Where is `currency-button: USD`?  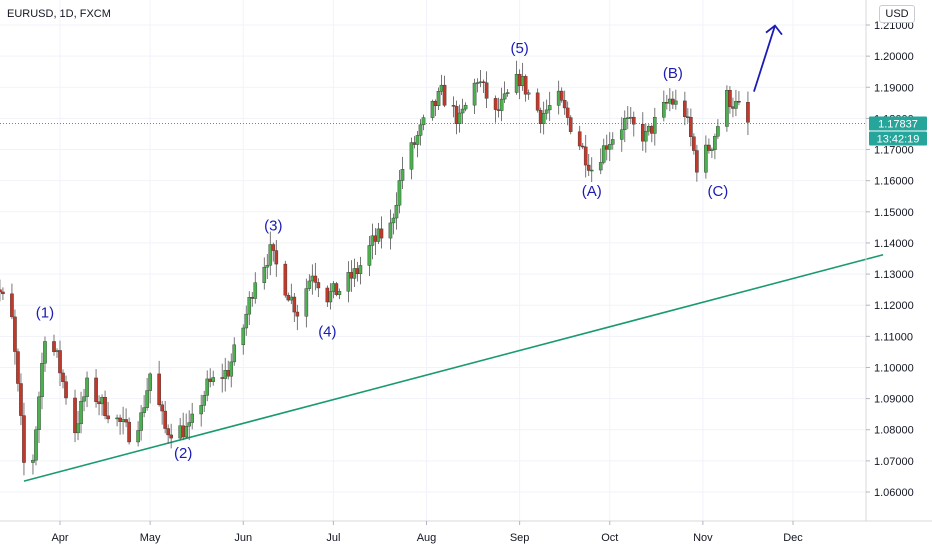 currency-button: USD is located at coordinates (897, 14).